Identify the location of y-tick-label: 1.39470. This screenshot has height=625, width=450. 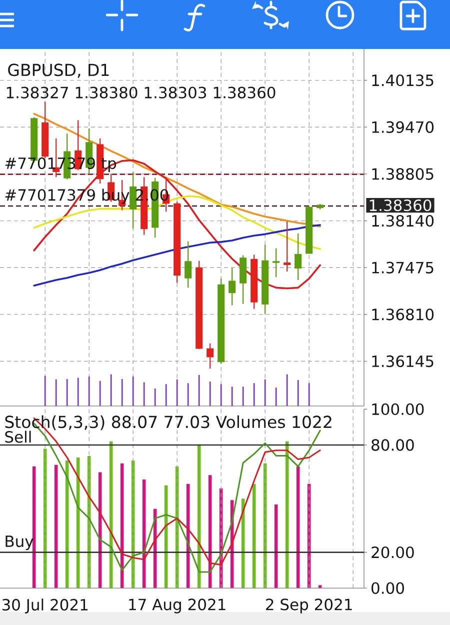
(403, 127).